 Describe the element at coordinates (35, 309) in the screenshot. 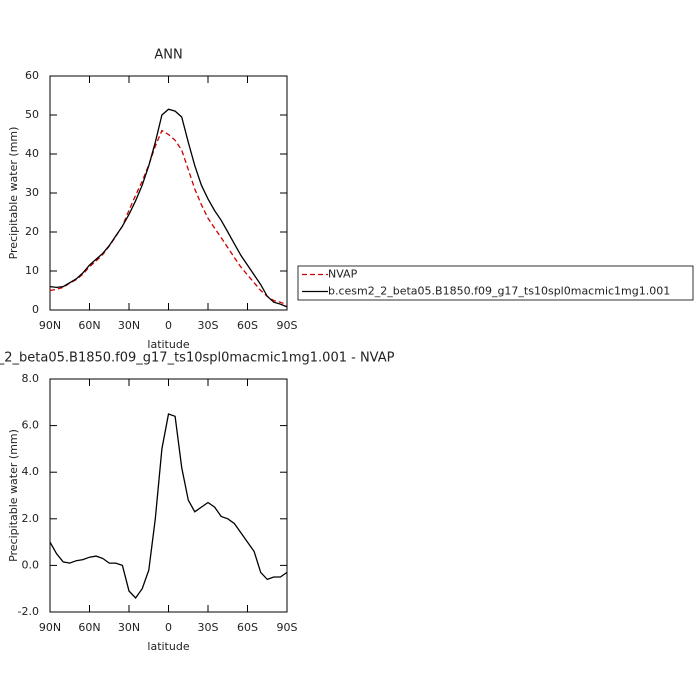

I see `y-tick-label: 0` at that location.